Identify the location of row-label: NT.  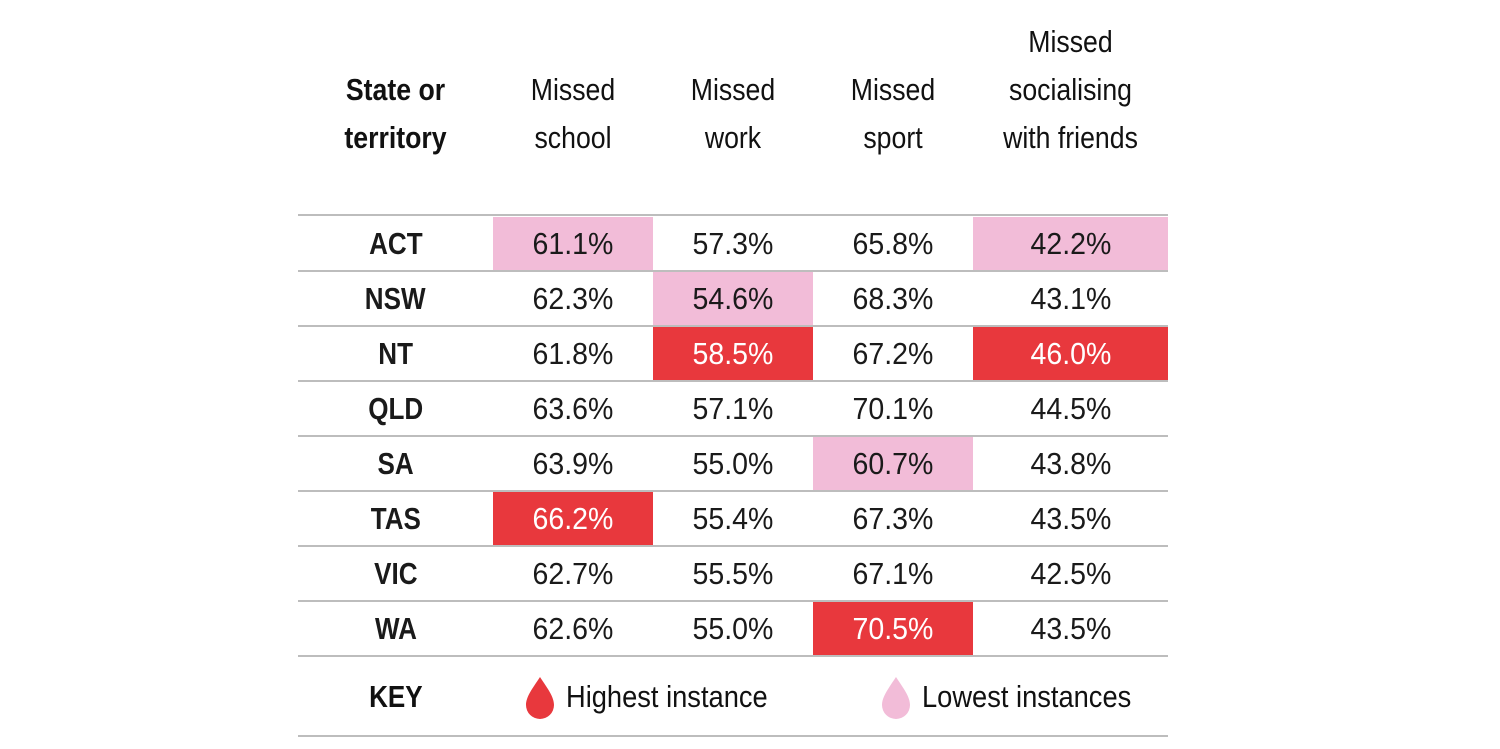
(395, 353).